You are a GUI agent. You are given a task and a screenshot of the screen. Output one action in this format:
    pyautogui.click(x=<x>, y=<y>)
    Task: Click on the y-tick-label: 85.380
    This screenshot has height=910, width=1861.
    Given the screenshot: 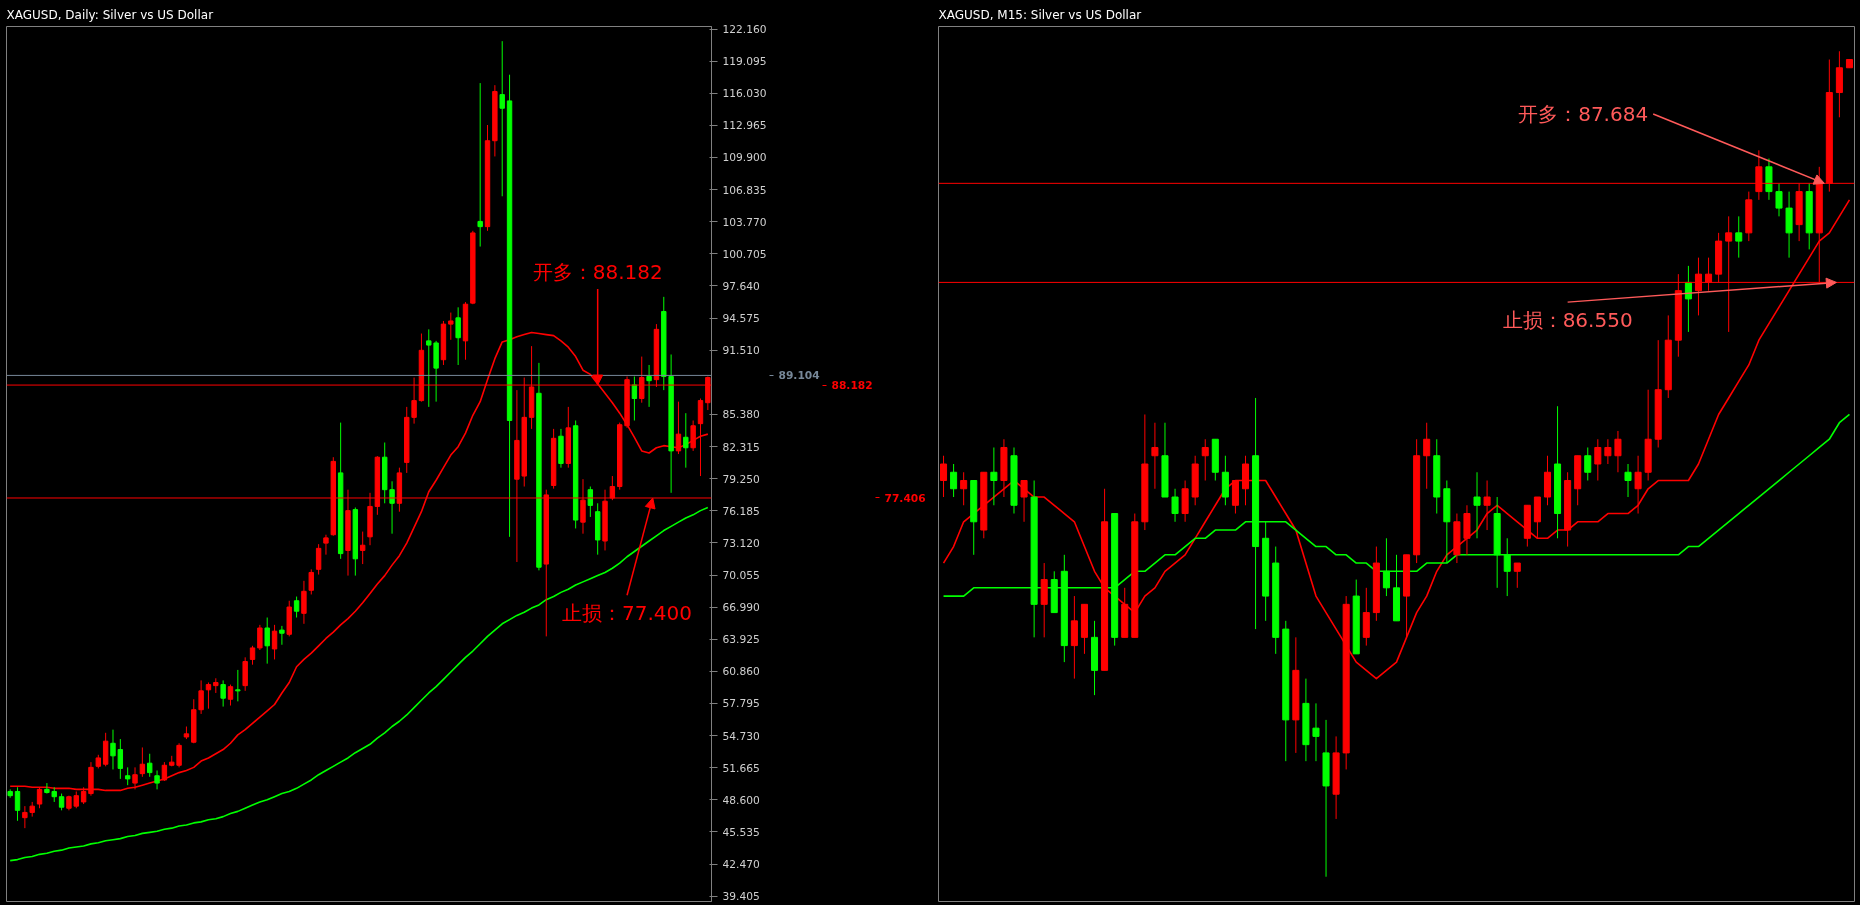 What is the action you would take?
    pyautogui.click(x=741, y=415)
    